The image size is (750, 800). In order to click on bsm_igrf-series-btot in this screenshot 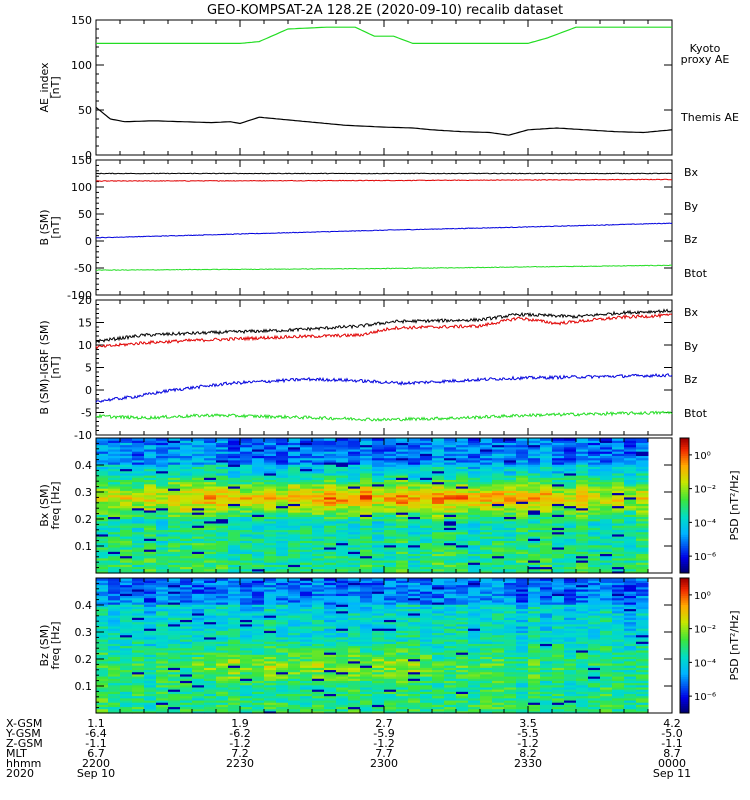, I will do `click(384, 416)`.